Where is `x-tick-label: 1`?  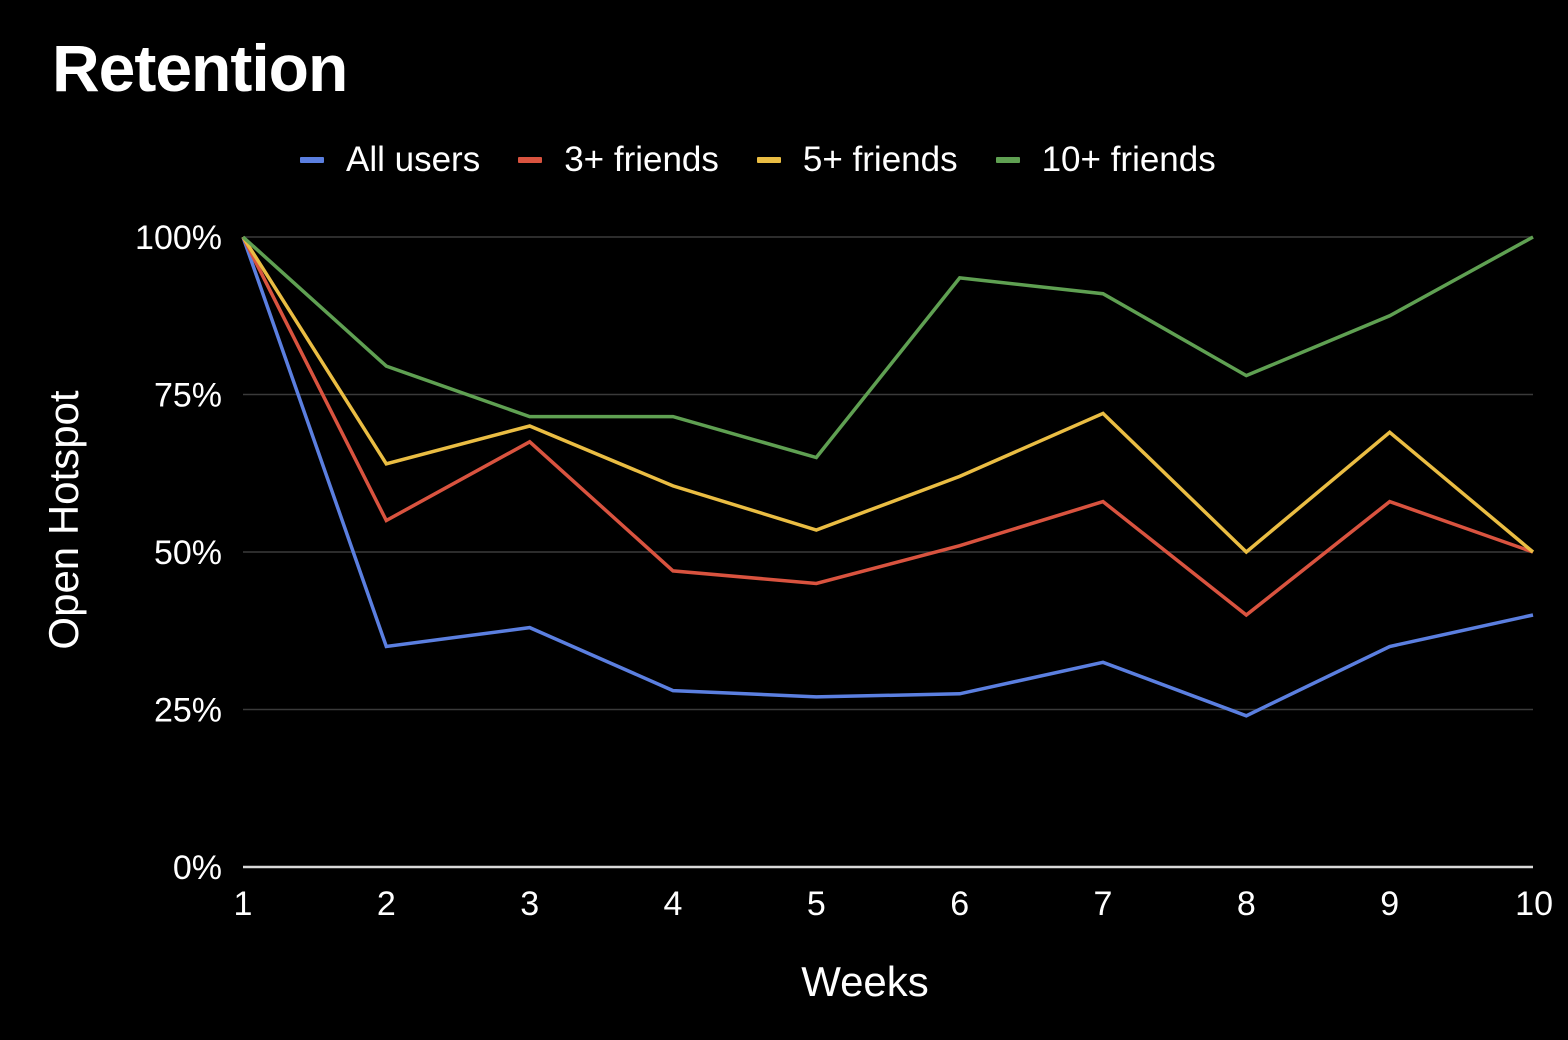 x-tick-label: 1 is located at coordinates (243, 904).